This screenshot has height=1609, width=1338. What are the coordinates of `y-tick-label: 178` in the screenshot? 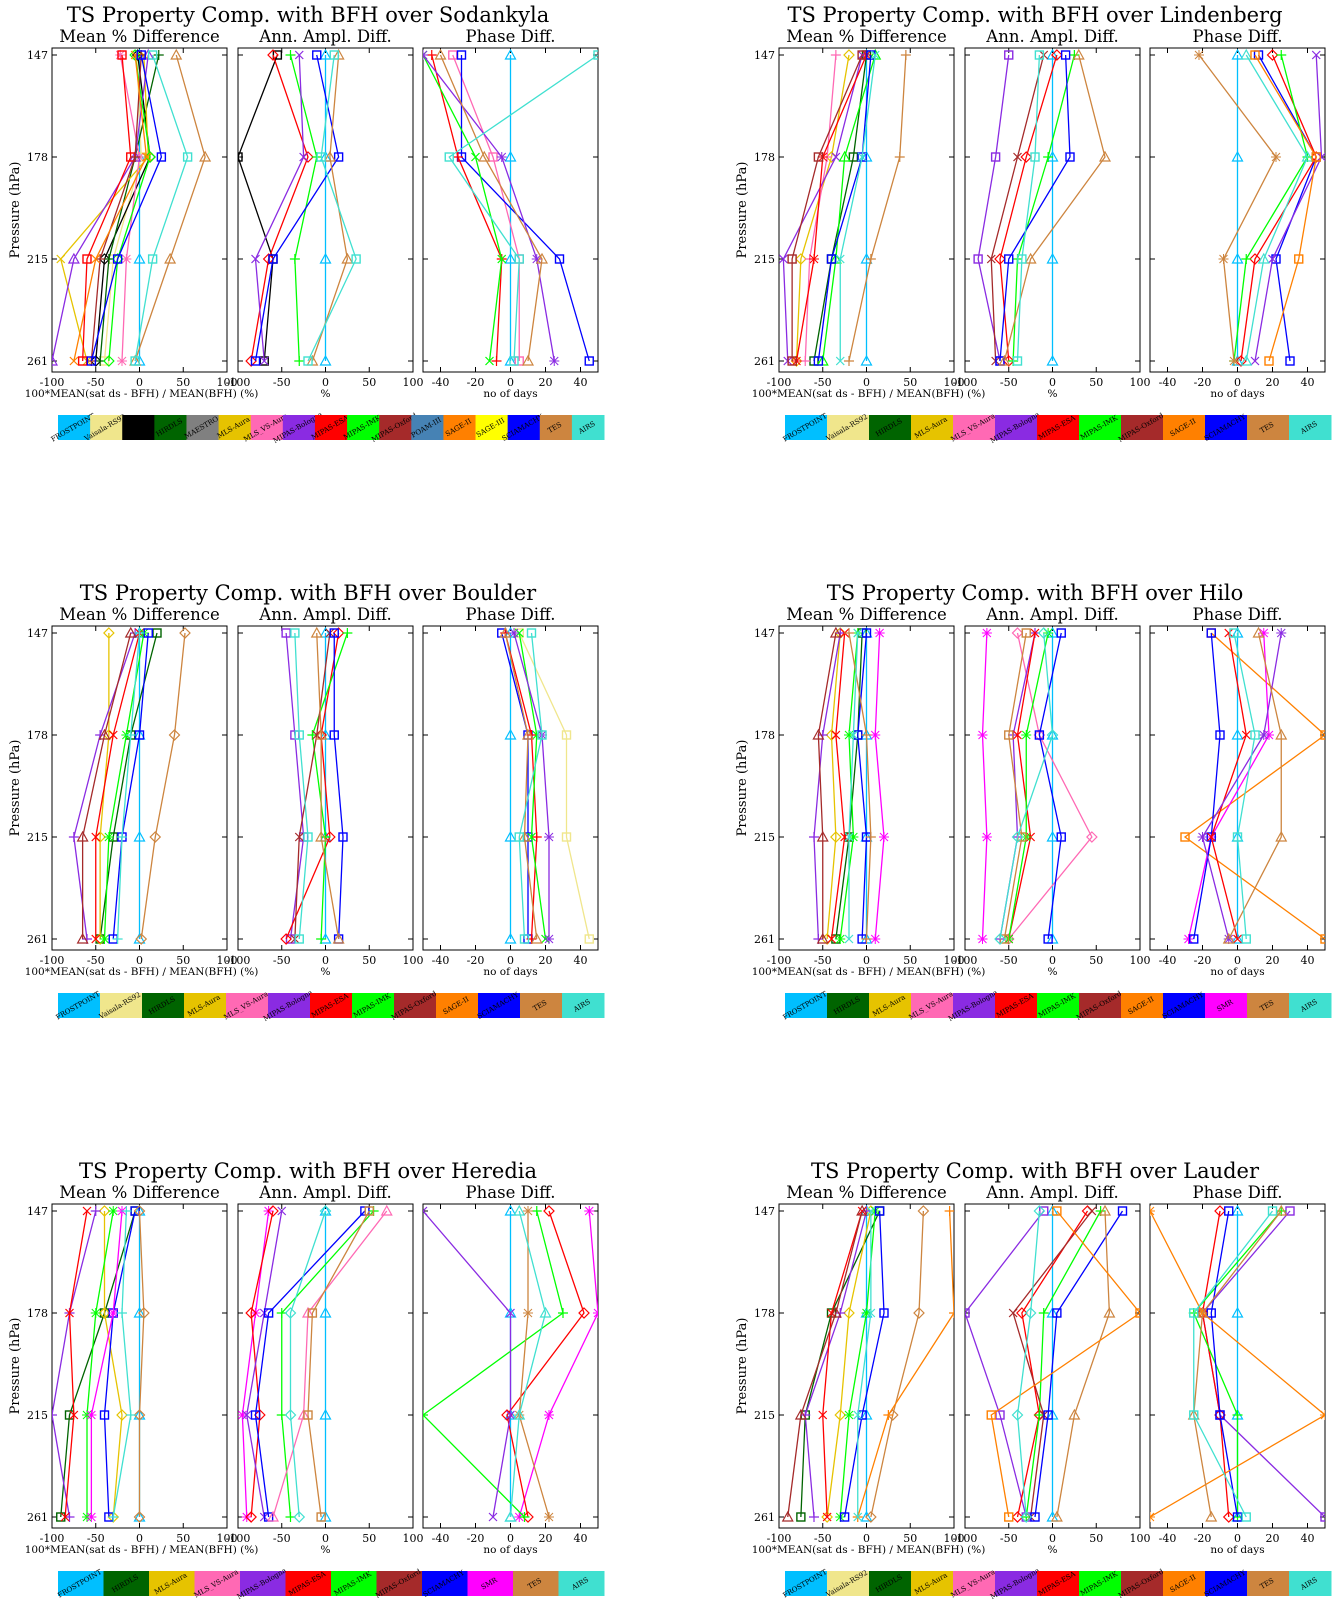 It's located at (37, 157).